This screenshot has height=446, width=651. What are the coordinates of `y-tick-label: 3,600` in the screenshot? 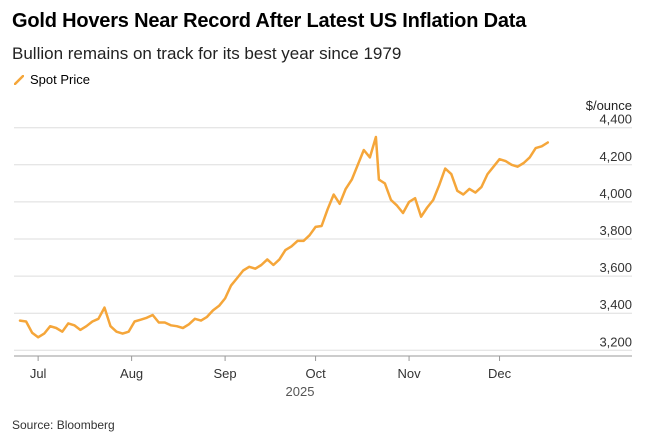 It's located at (615, 267).